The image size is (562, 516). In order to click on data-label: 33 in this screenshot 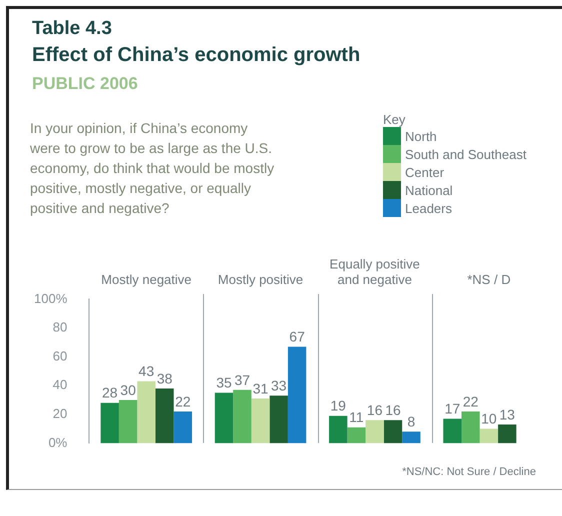, I will do `click(279, 386)`.